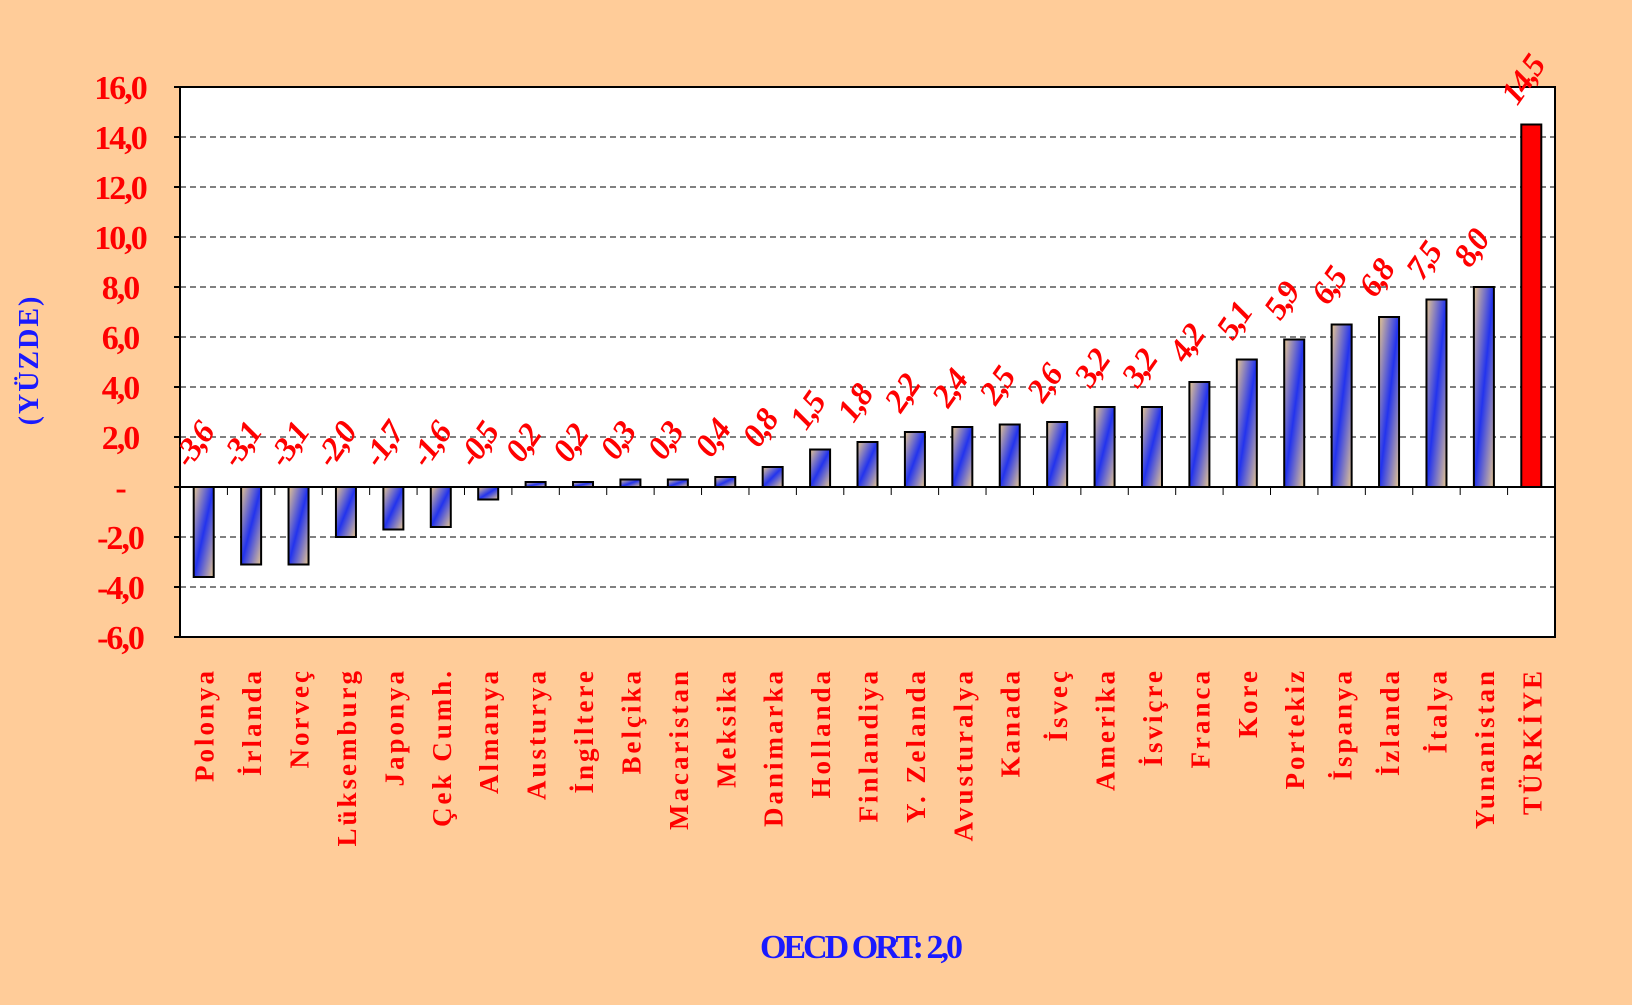 The height and width of the screenshot is (1005, 1632). Describe the element at coordinates (916, 745) in the screenshot. I see `x-tick-label: Y. Zelanda` at that location.